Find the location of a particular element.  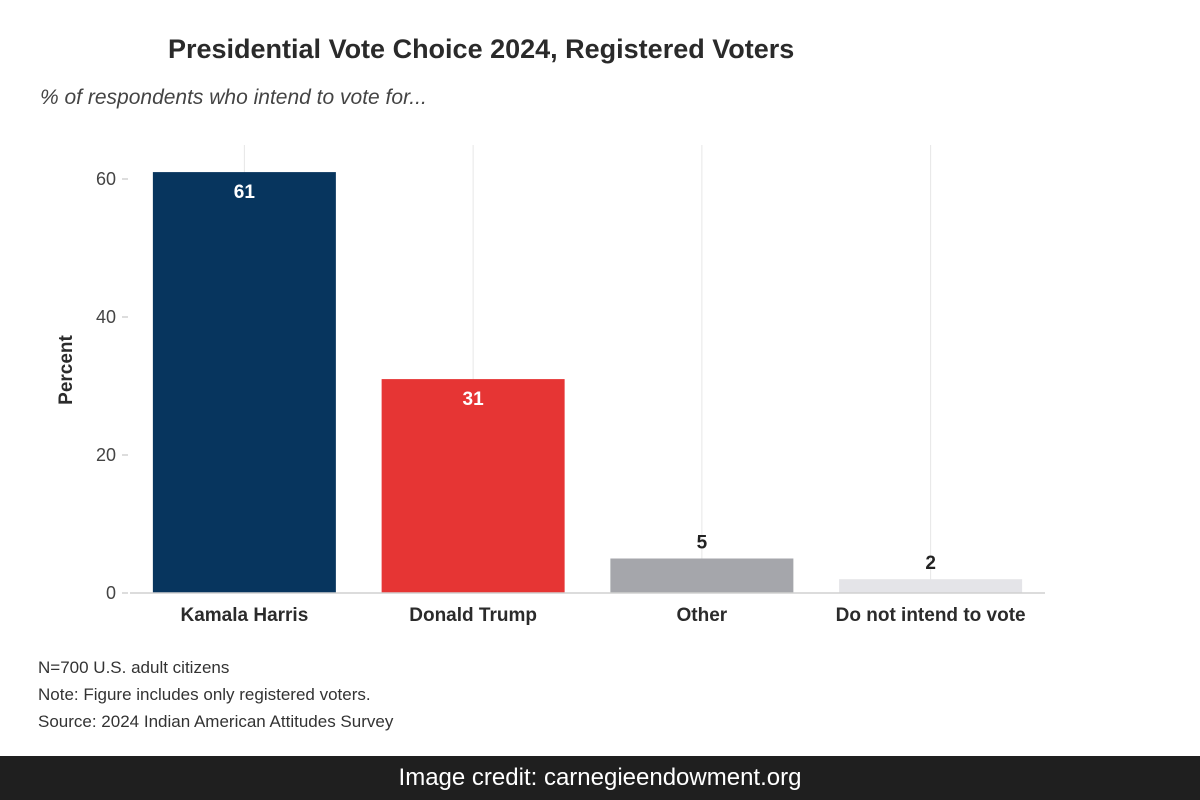

x-tick-label: Donald Trump is located at coordinates (473, 615).